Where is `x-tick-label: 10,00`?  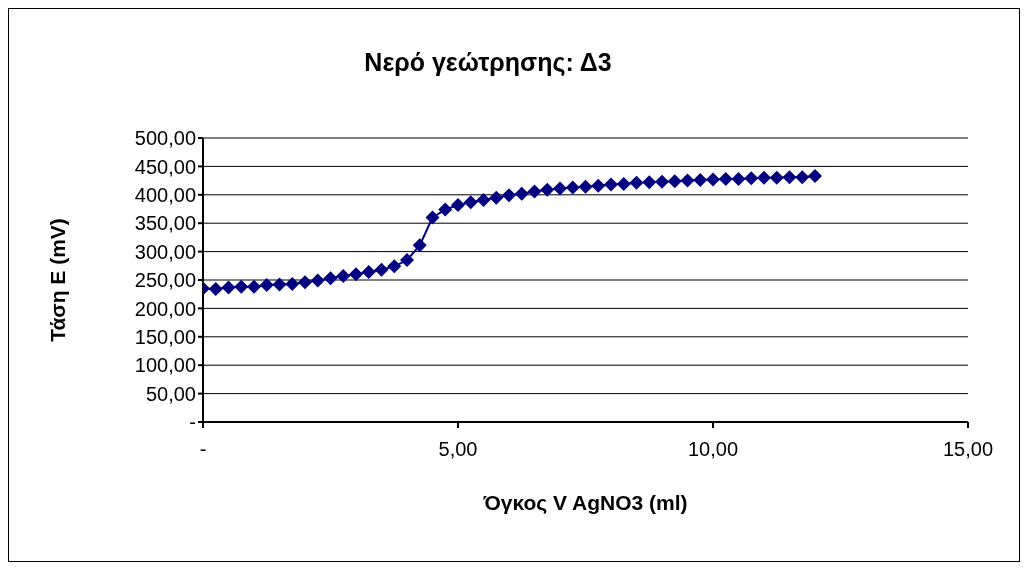
x-tick-label: 10,00 is located at coordinates (713, 449).